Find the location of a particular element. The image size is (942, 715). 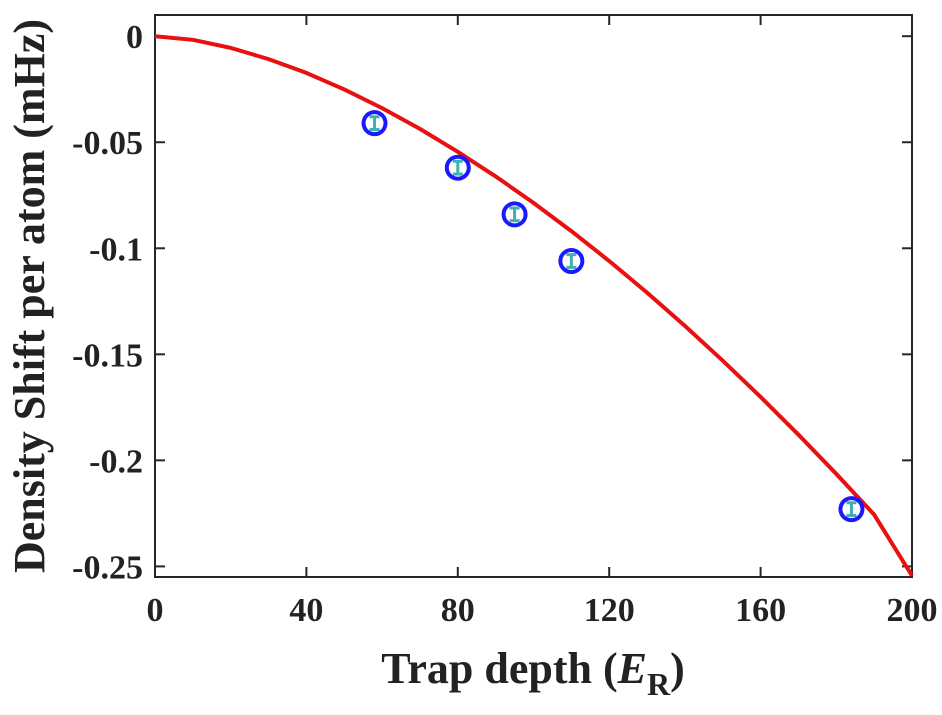

y-tick-labels: 0 -0.05 -0.1 -0.15 -0.2 -0.25 is located at coordinates (107, 302).